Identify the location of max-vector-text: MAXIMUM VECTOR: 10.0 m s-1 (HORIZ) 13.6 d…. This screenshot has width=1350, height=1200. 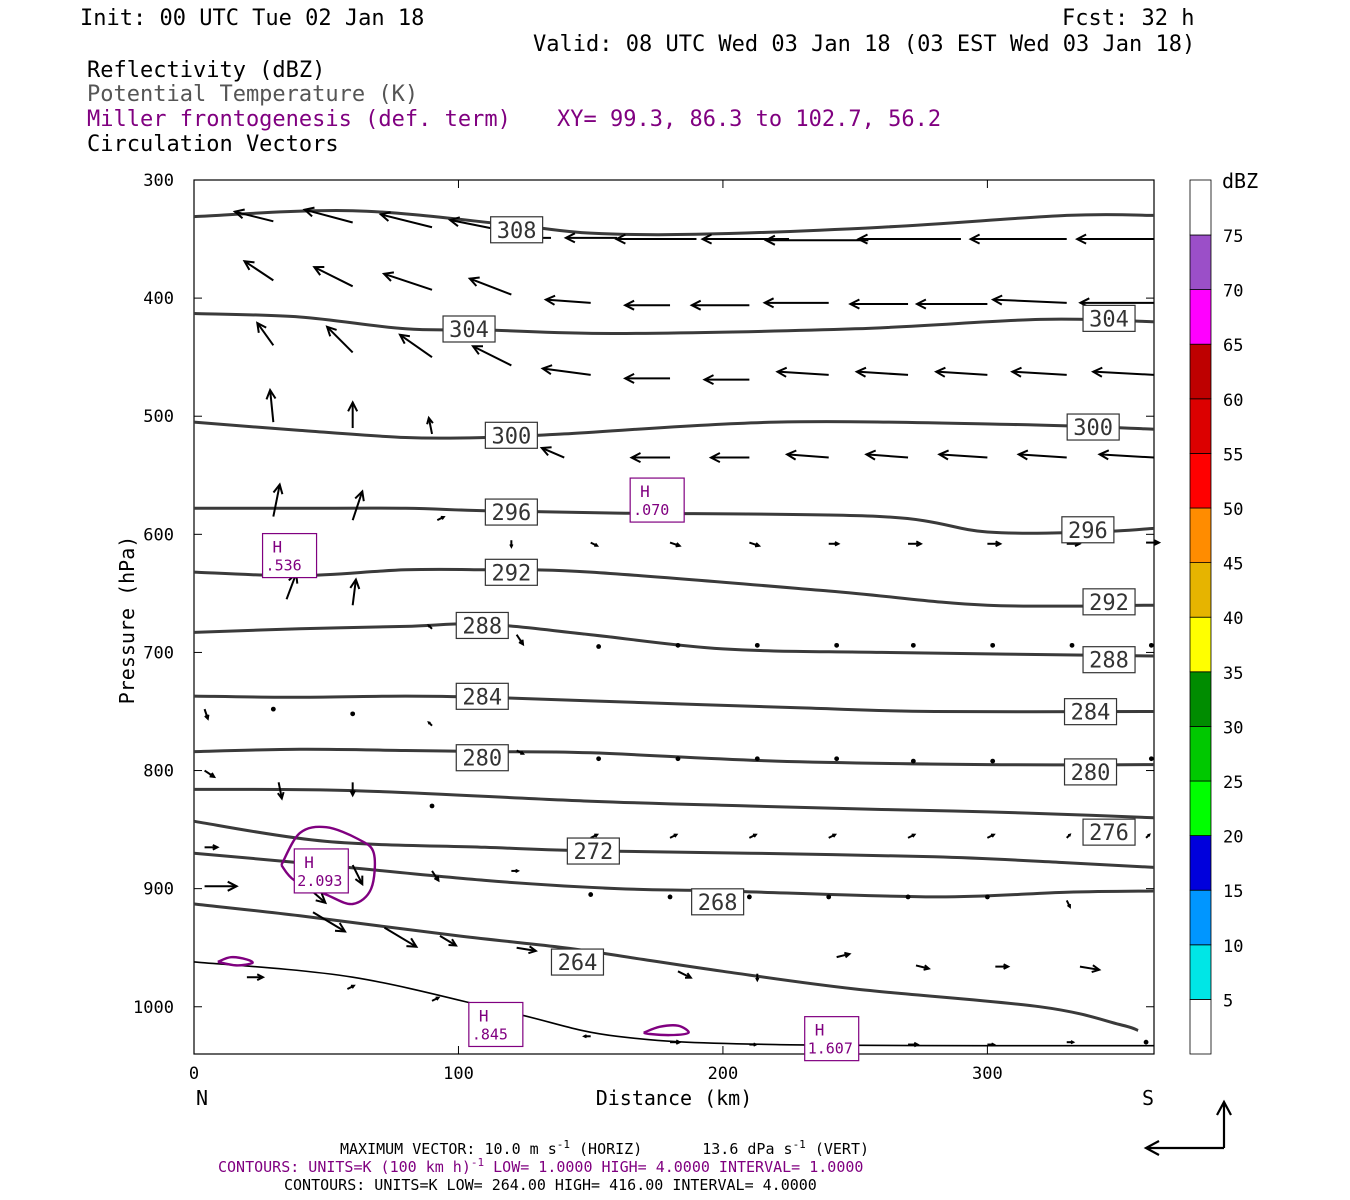
(604, 1148).